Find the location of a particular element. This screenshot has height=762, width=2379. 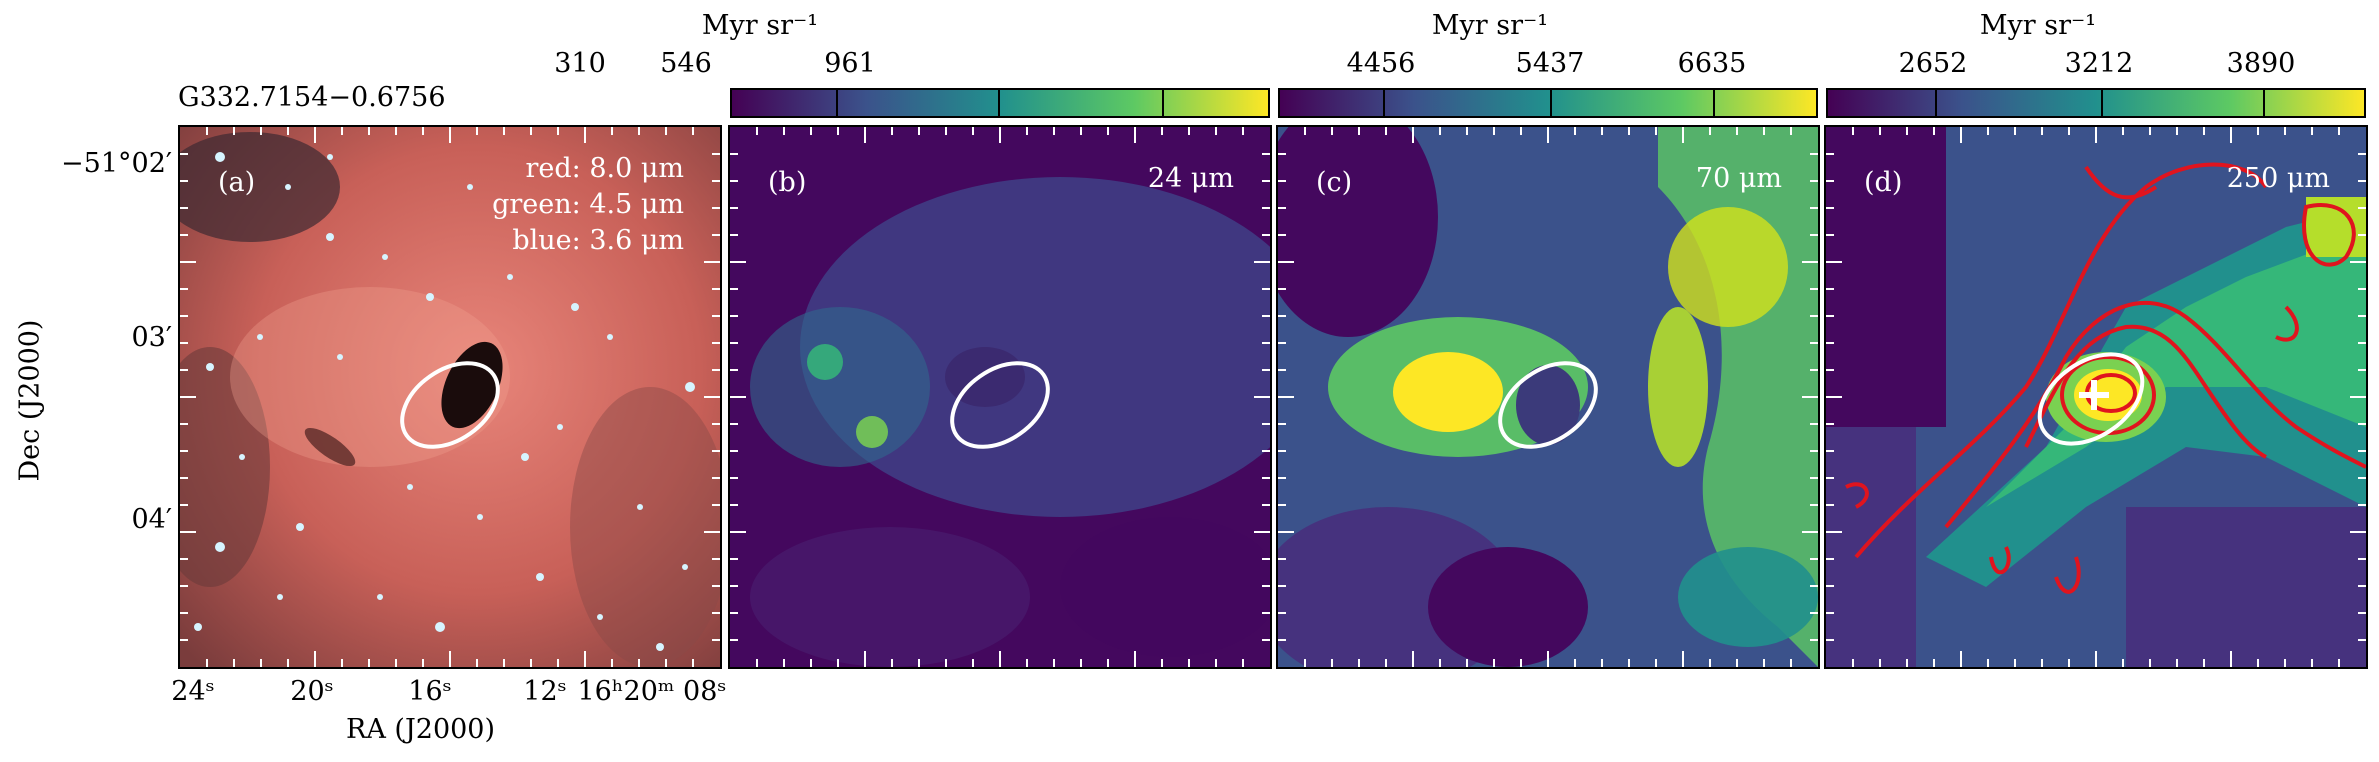

x-tick-label: 20ˢ is located at coordinates (312, 691).